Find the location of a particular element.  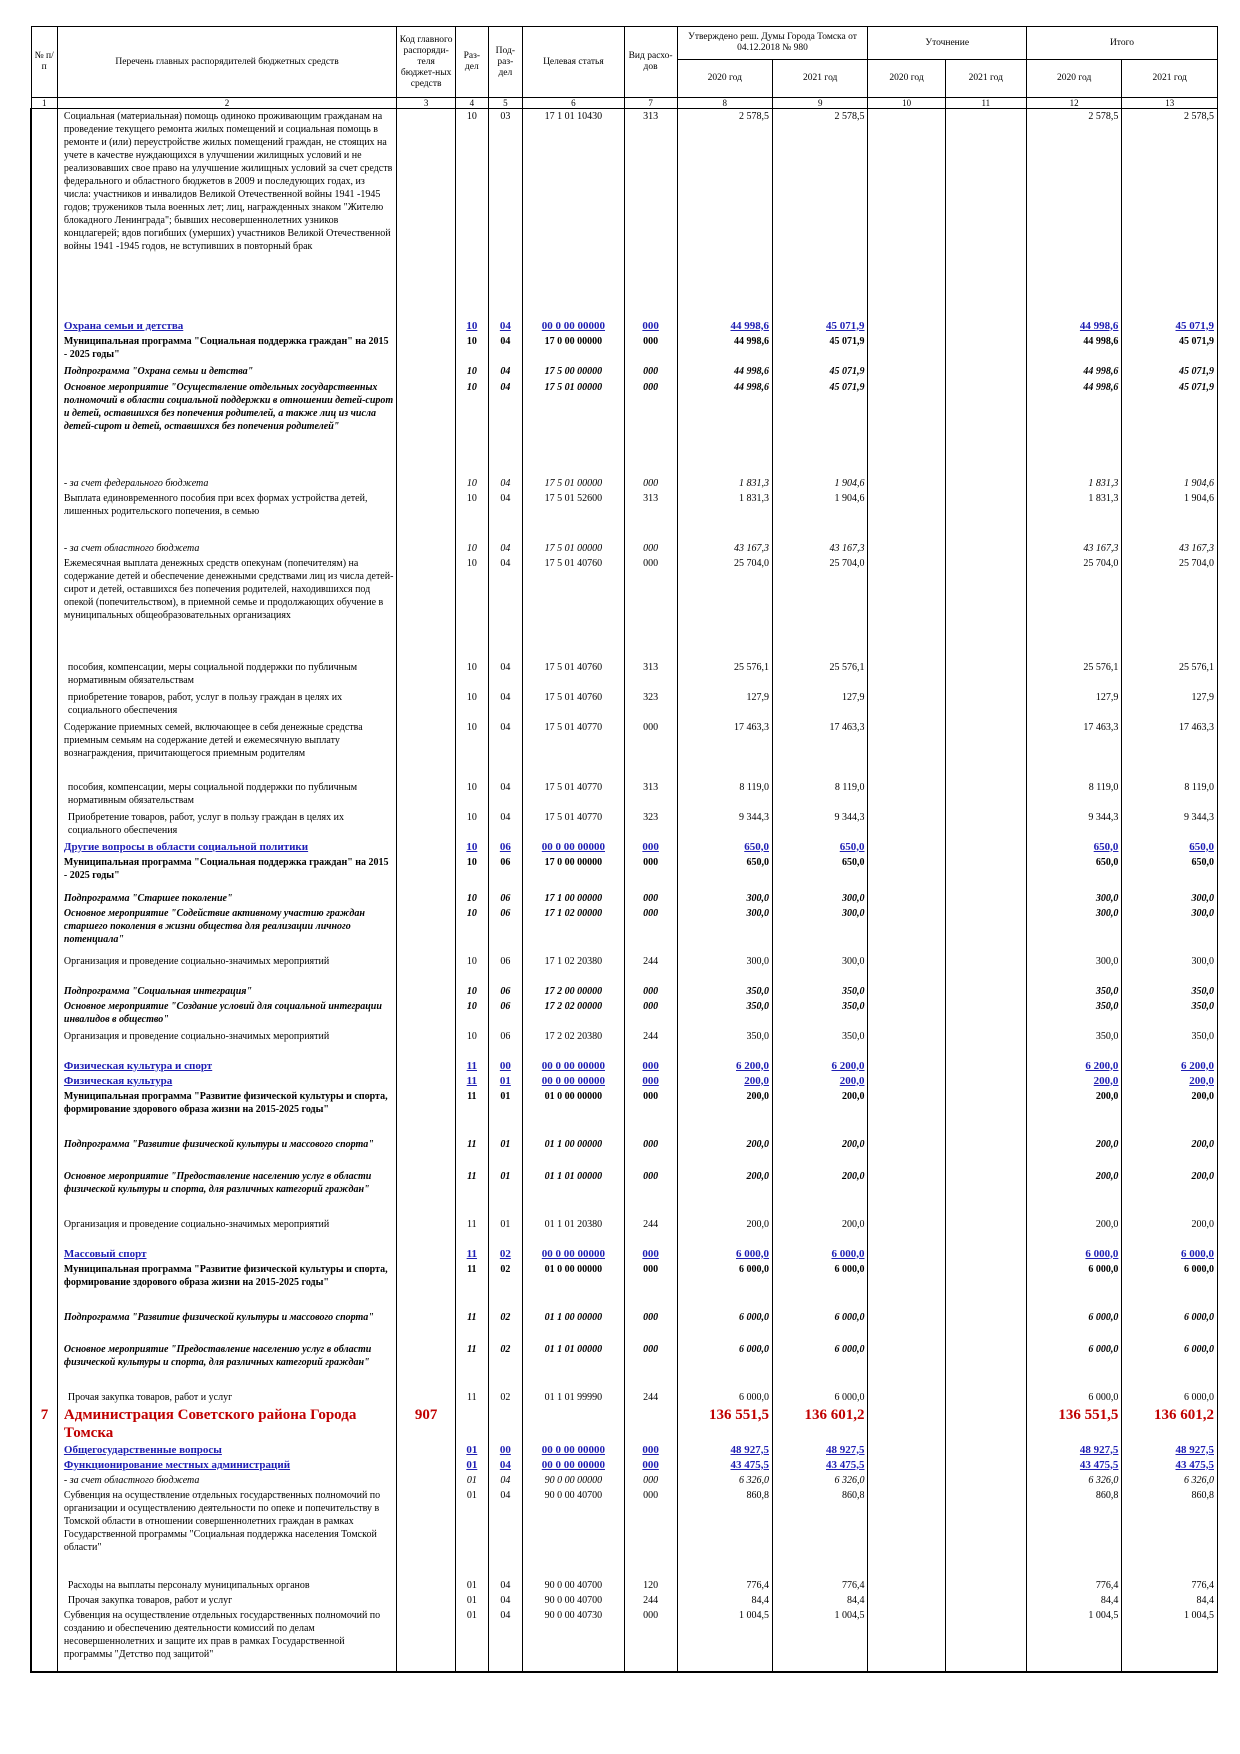

row-total-2020: 1 004,5 is located at coordinates (1074, 1640).